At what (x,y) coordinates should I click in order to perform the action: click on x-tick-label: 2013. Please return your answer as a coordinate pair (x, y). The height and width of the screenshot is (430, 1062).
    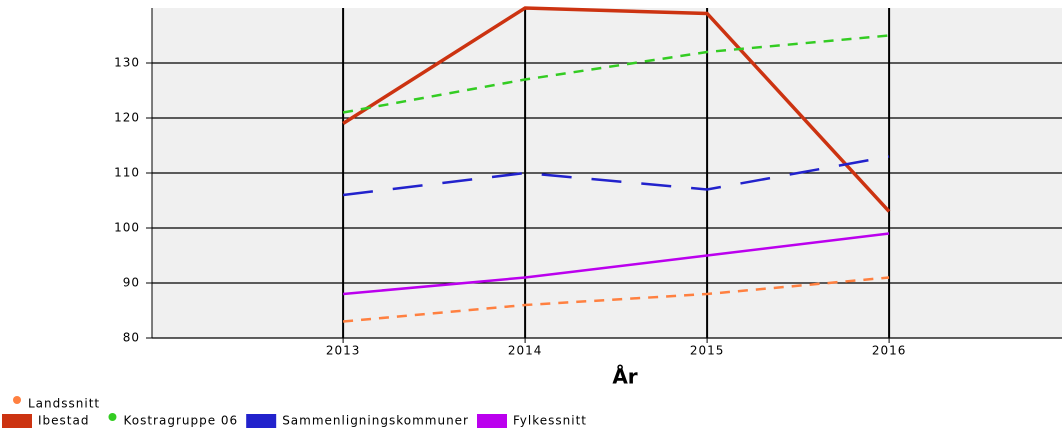
    Looking at the image, I should click on (343, 351).